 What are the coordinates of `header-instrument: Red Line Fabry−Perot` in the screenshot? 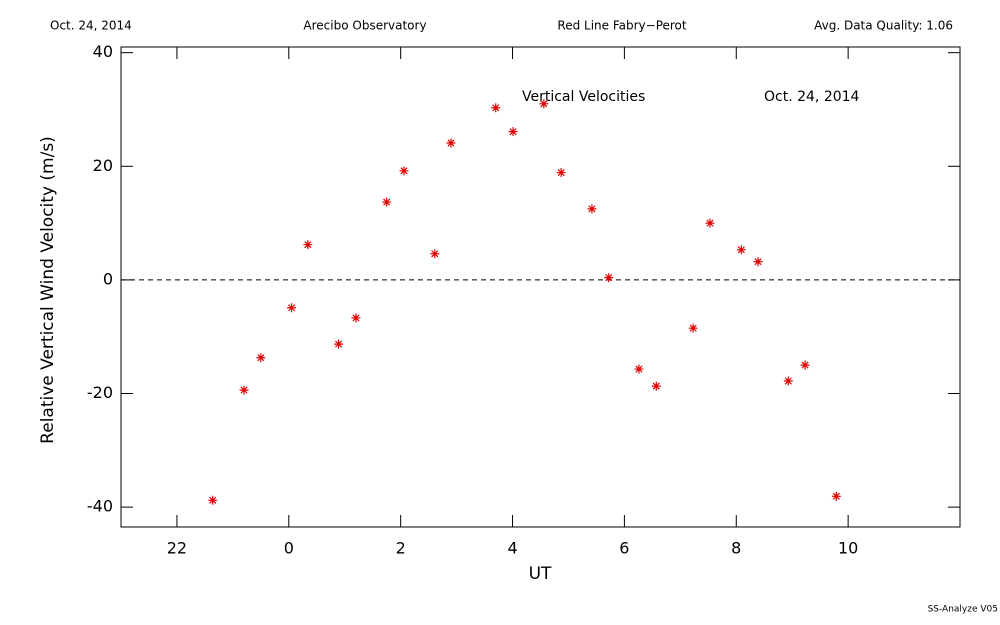 It's located at (622, 26).